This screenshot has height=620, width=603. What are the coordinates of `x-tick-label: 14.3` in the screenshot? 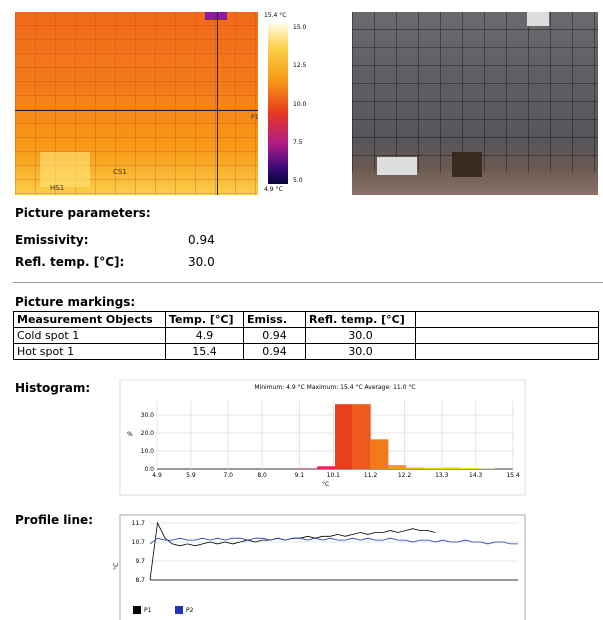 It's located at (476, 475).